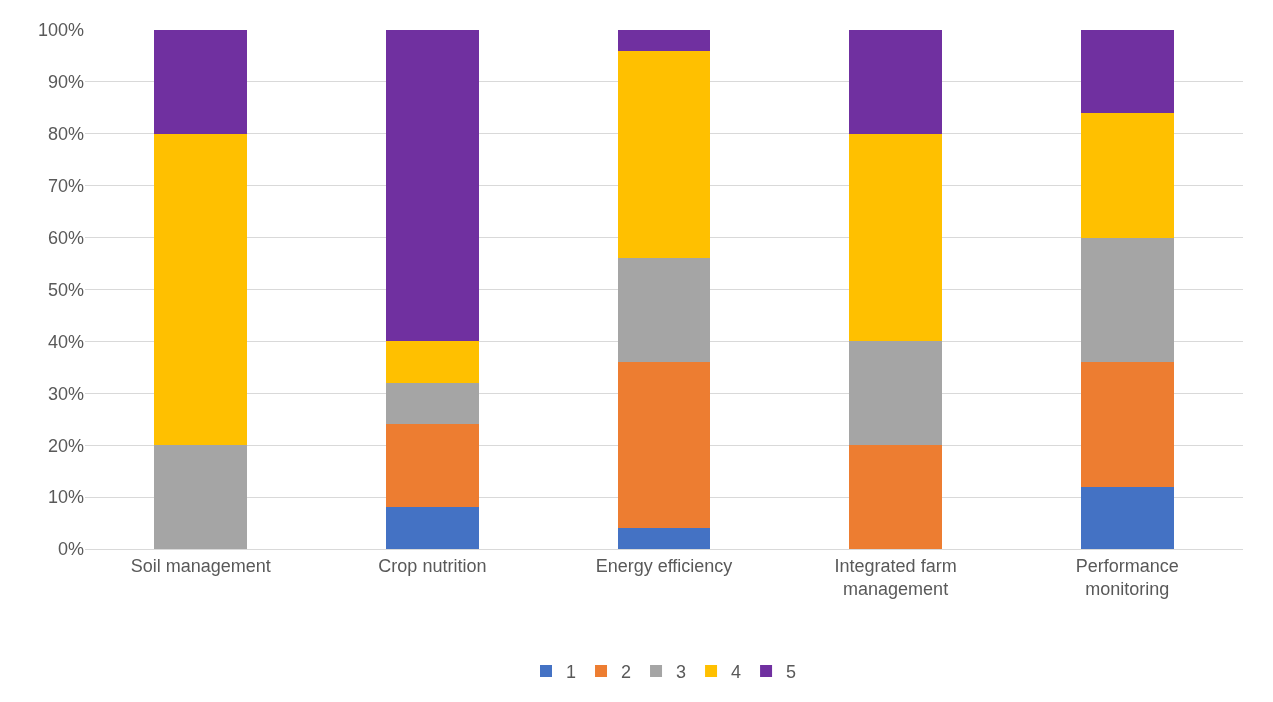 This screenshot has height=702, width=1273. Describe the element at coordinates (571, 672) in the screenshot. I see `legend-label: 1` at that location.